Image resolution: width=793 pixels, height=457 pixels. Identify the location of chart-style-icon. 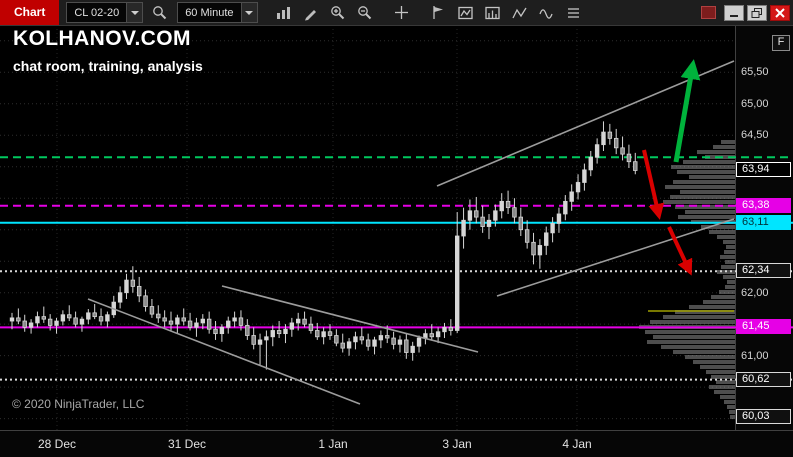
(283, 12).